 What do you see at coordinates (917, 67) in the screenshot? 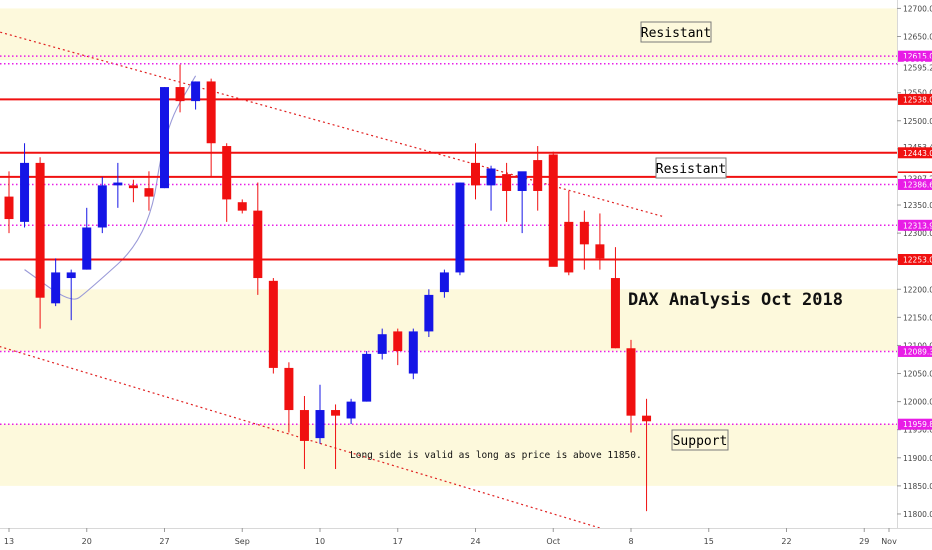
I see `price-label: 12595.2` at bounding box center [917, 67].